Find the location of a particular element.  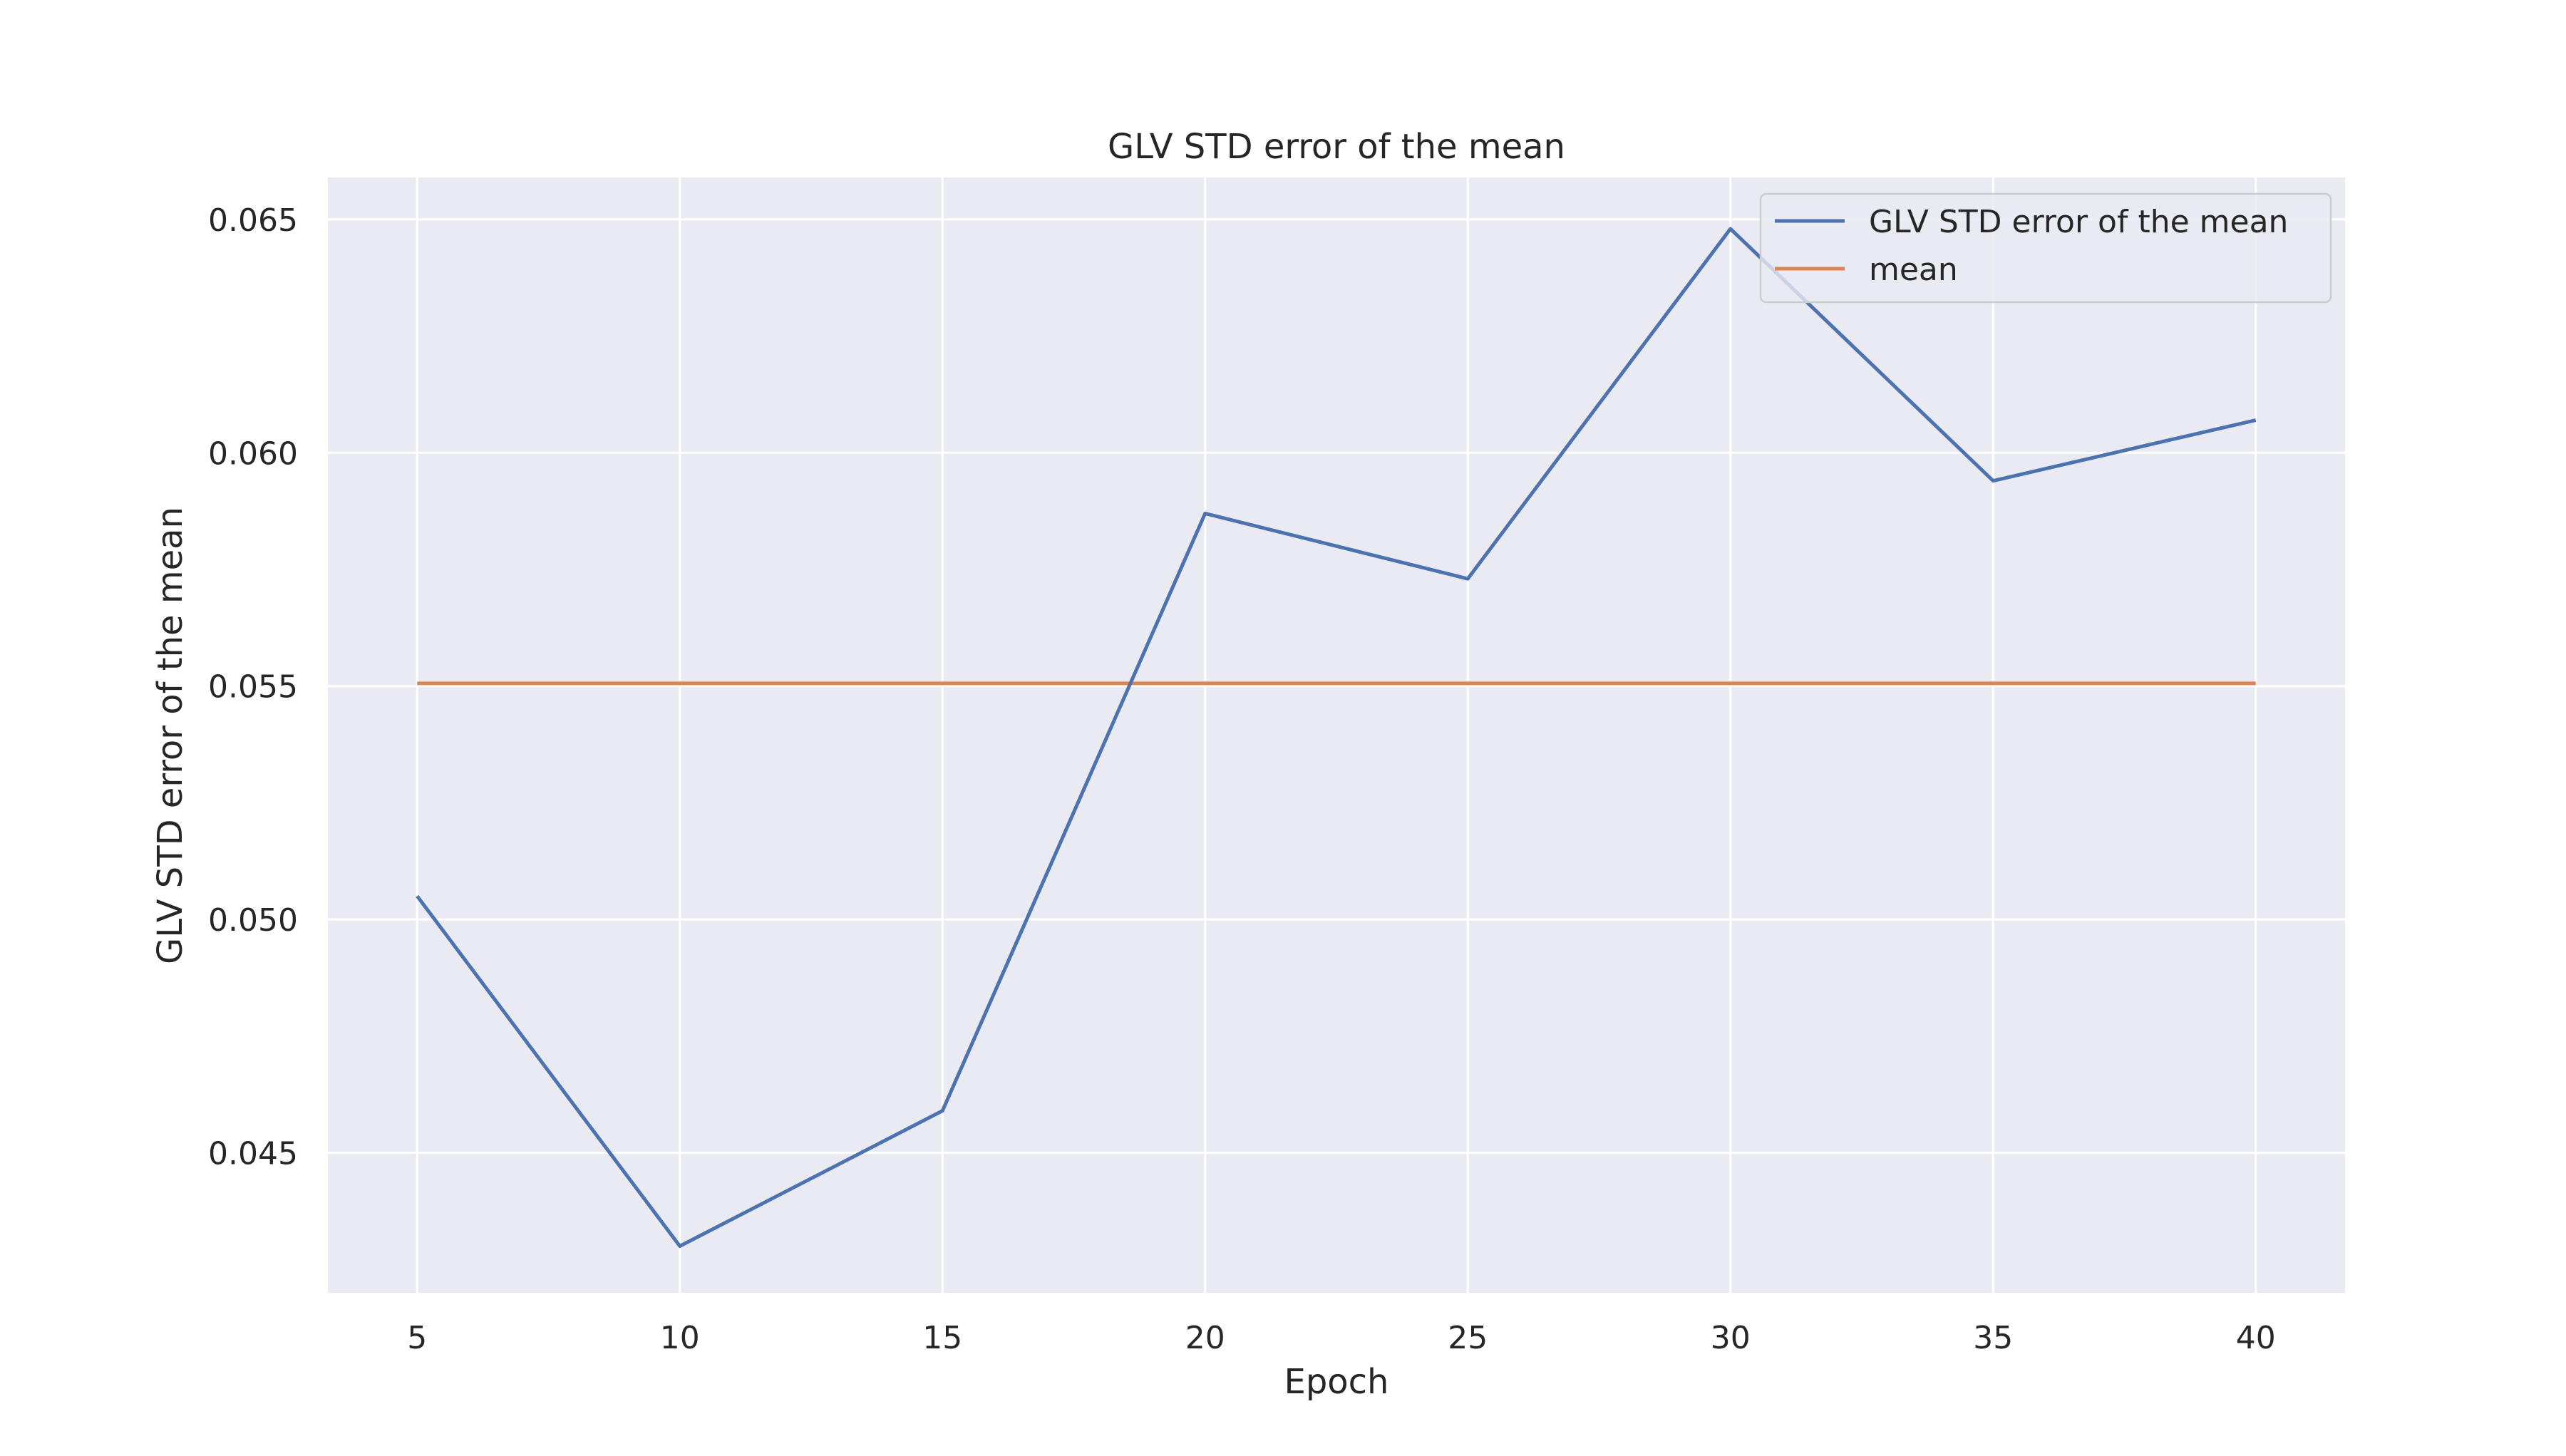

legend: GLV STD error of the mean mean is located at coordinates (2045, 248).